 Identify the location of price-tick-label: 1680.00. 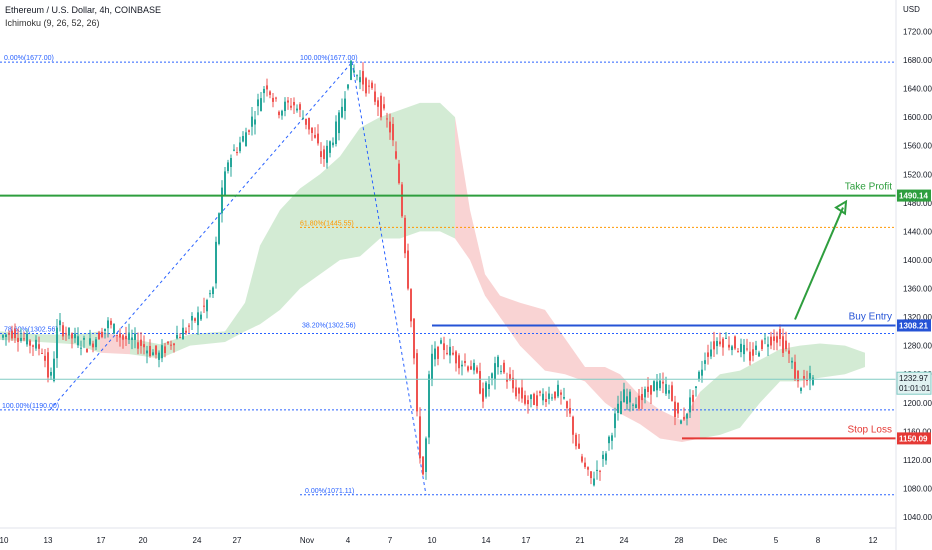
(917, 60).